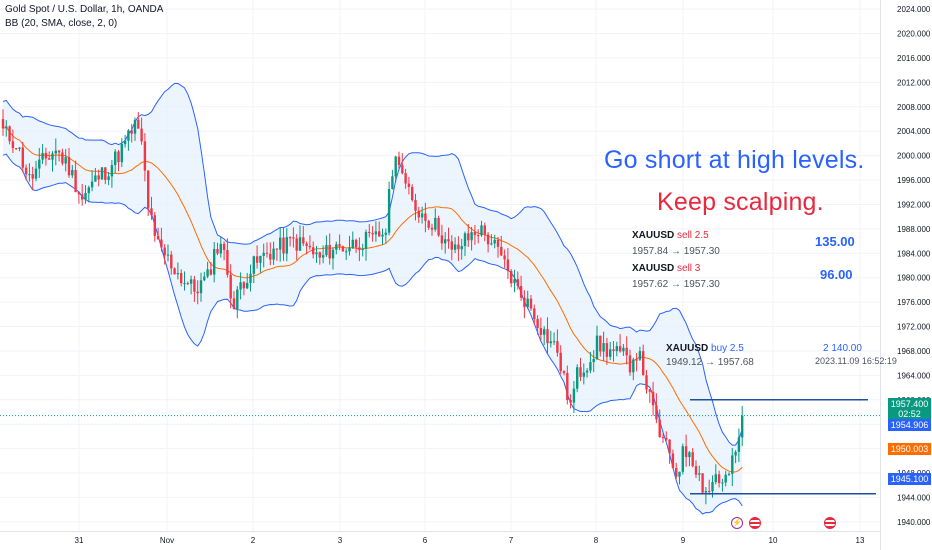 This screenshot has width=932, height=550. Describe the element at coordinates (470, 540) in the screenshot. I see `time-axis: 31 Nov 2 3 6 7 8 9 10 13` at that location.